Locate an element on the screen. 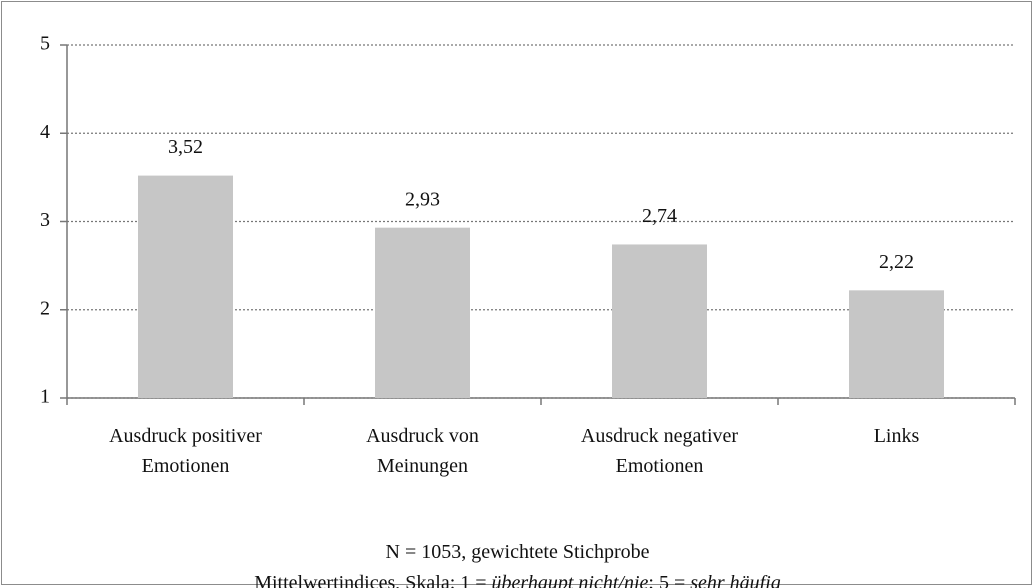 This screenshot has height=588, width=1035. note-text: N = 1053, gewichtete Stichprobe is located at coordinates (517, 552).